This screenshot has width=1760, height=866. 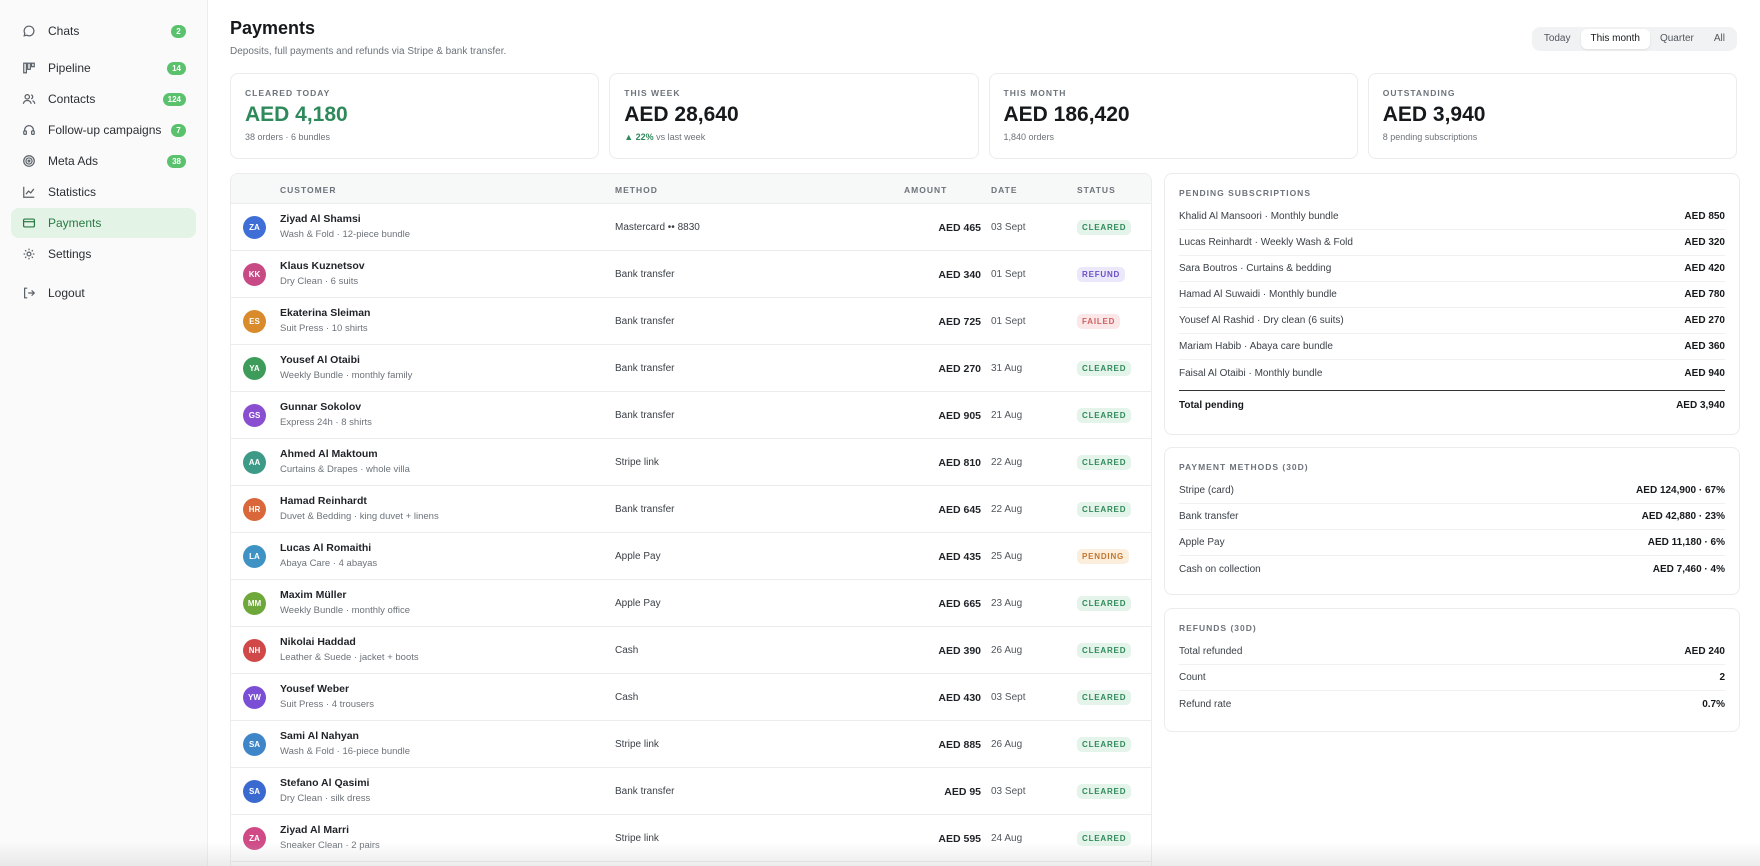 What do you see at coordinates (1452, 678) in the screenshot?
I see `refund-stat-row: Count 2` at bounding box center [1452, 678].